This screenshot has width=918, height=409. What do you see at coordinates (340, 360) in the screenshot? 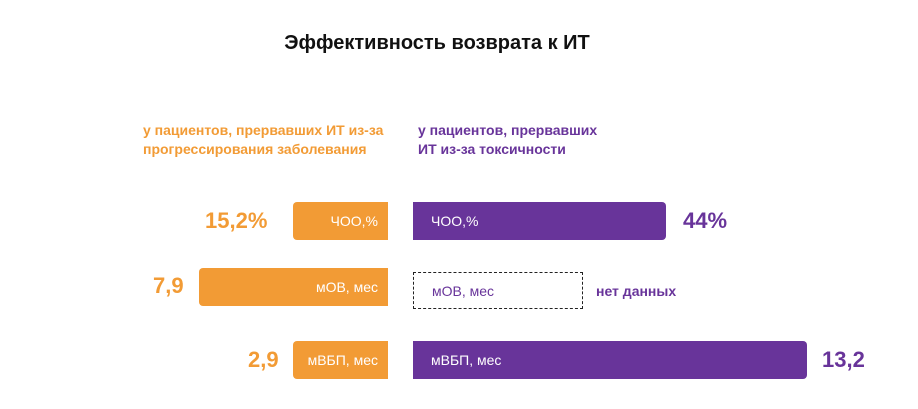
I see `pfs-progression-bar: мВБП, мес` at bounding box center [340, 360].